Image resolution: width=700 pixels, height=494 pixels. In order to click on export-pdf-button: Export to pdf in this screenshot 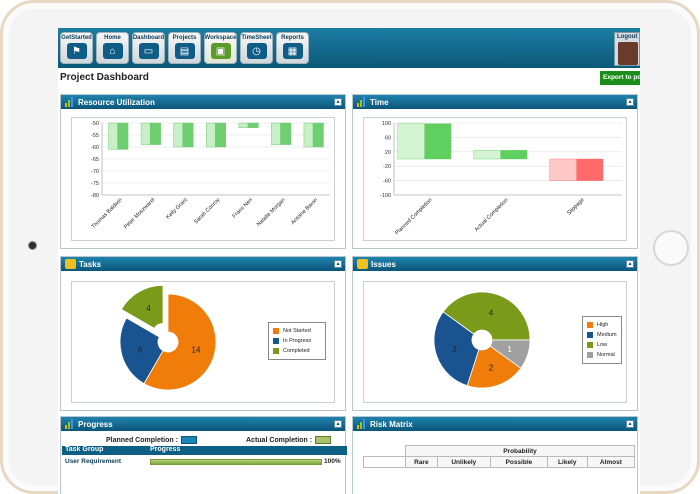, I will do `click(620, 78)`.